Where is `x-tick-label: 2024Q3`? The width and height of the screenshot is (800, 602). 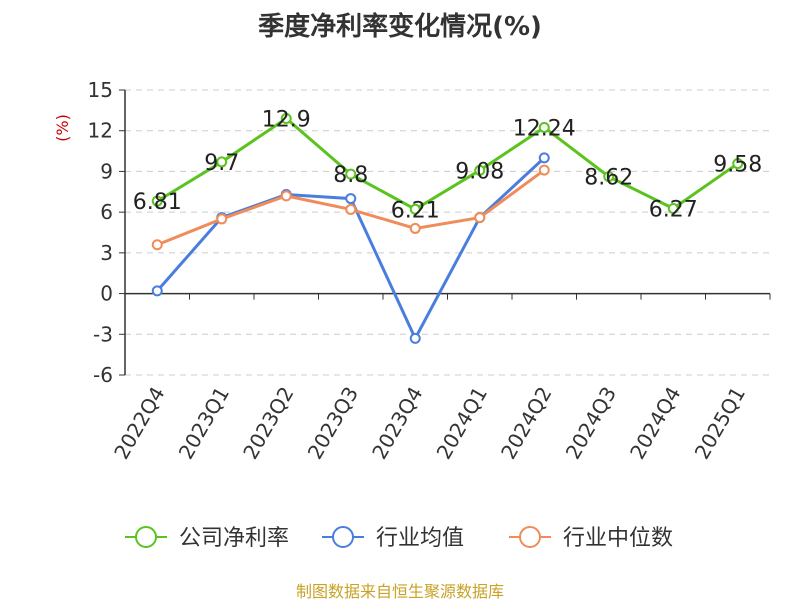 x-tick-label: 2024Q3 is located at coordinates (591, 423).